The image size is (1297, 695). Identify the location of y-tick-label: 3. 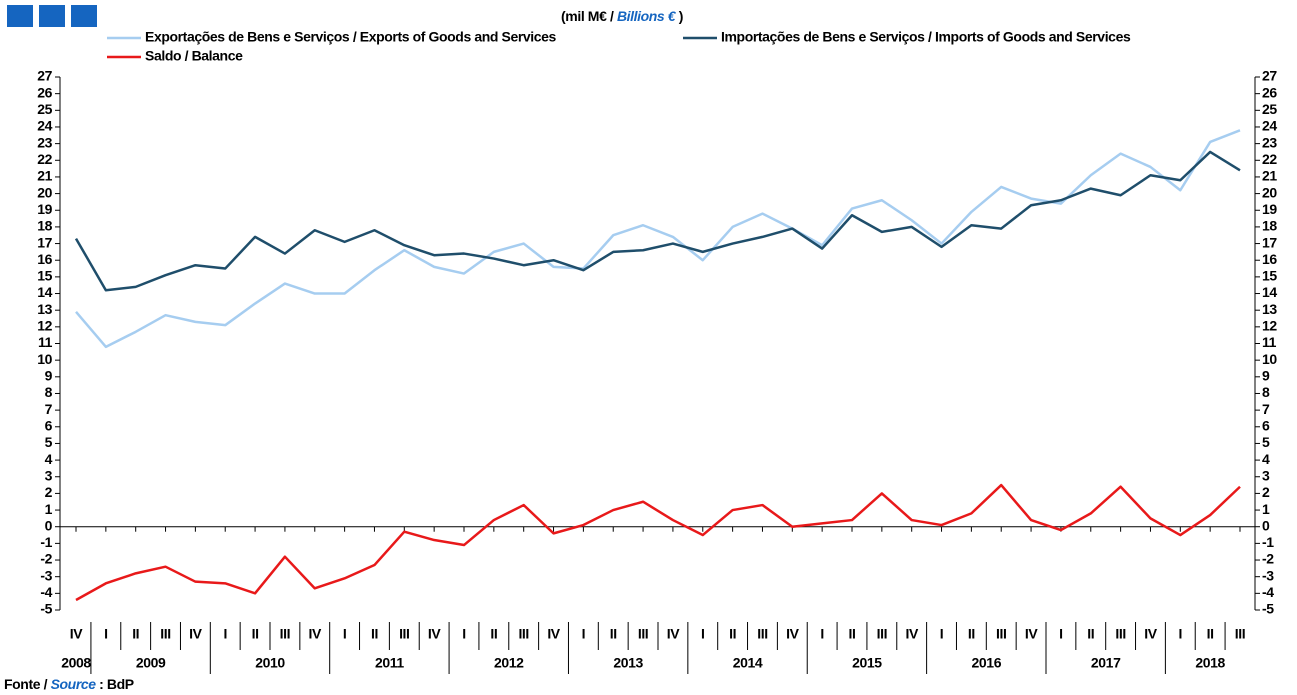
(49, 475).